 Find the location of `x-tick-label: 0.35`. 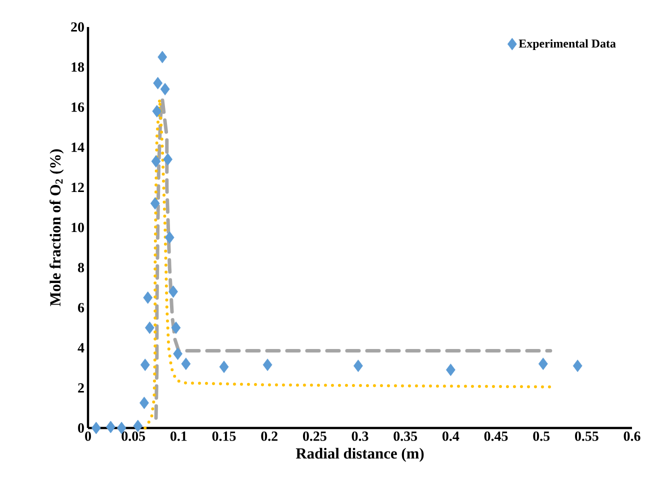

x-tick-label: 0.35 is located at coordinates (406, 436).